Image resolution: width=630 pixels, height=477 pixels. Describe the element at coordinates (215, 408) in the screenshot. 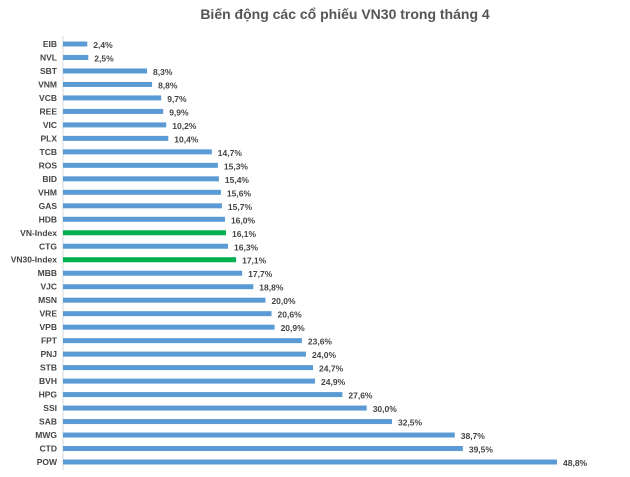

I see `bar-ssi` at that location.